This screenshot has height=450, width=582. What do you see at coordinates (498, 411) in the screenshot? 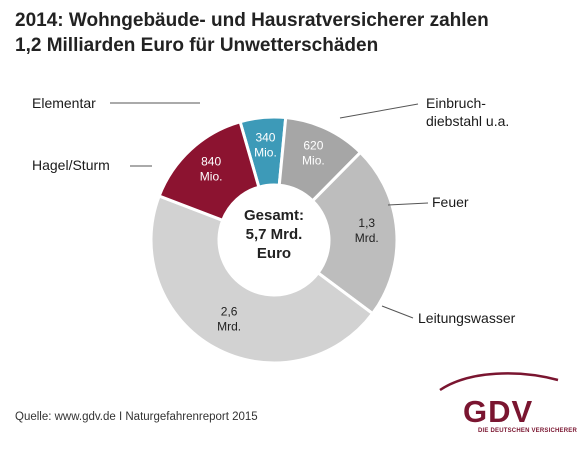
I see `logo-text: GDV` at bounding box center [498, 411].